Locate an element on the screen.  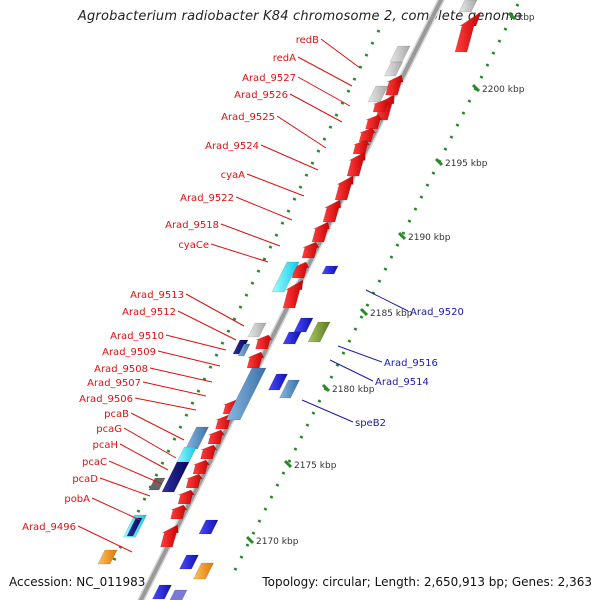
gene-label-Arad_9510: Arad_9510 is located at coordinates (137, 336).